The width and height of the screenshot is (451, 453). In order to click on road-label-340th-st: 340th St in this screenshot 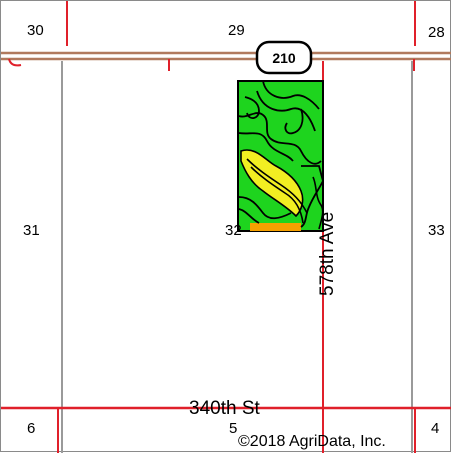, I will do `click(224, 408)`.